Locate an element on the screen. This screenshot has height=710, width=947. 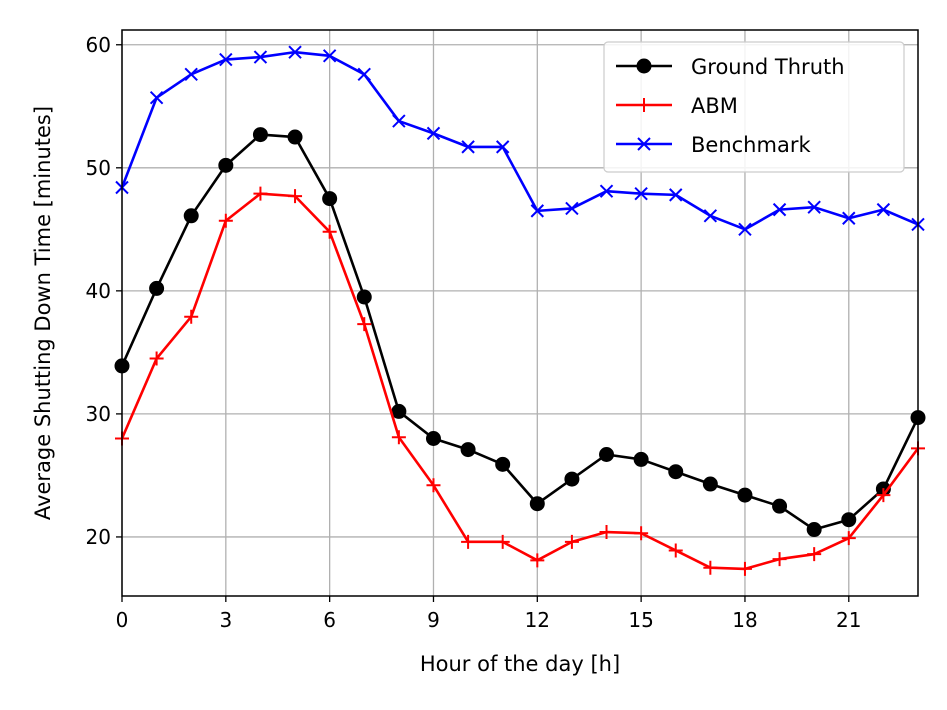
legend-entry: Benchmark is located at coordinates (713, 145).